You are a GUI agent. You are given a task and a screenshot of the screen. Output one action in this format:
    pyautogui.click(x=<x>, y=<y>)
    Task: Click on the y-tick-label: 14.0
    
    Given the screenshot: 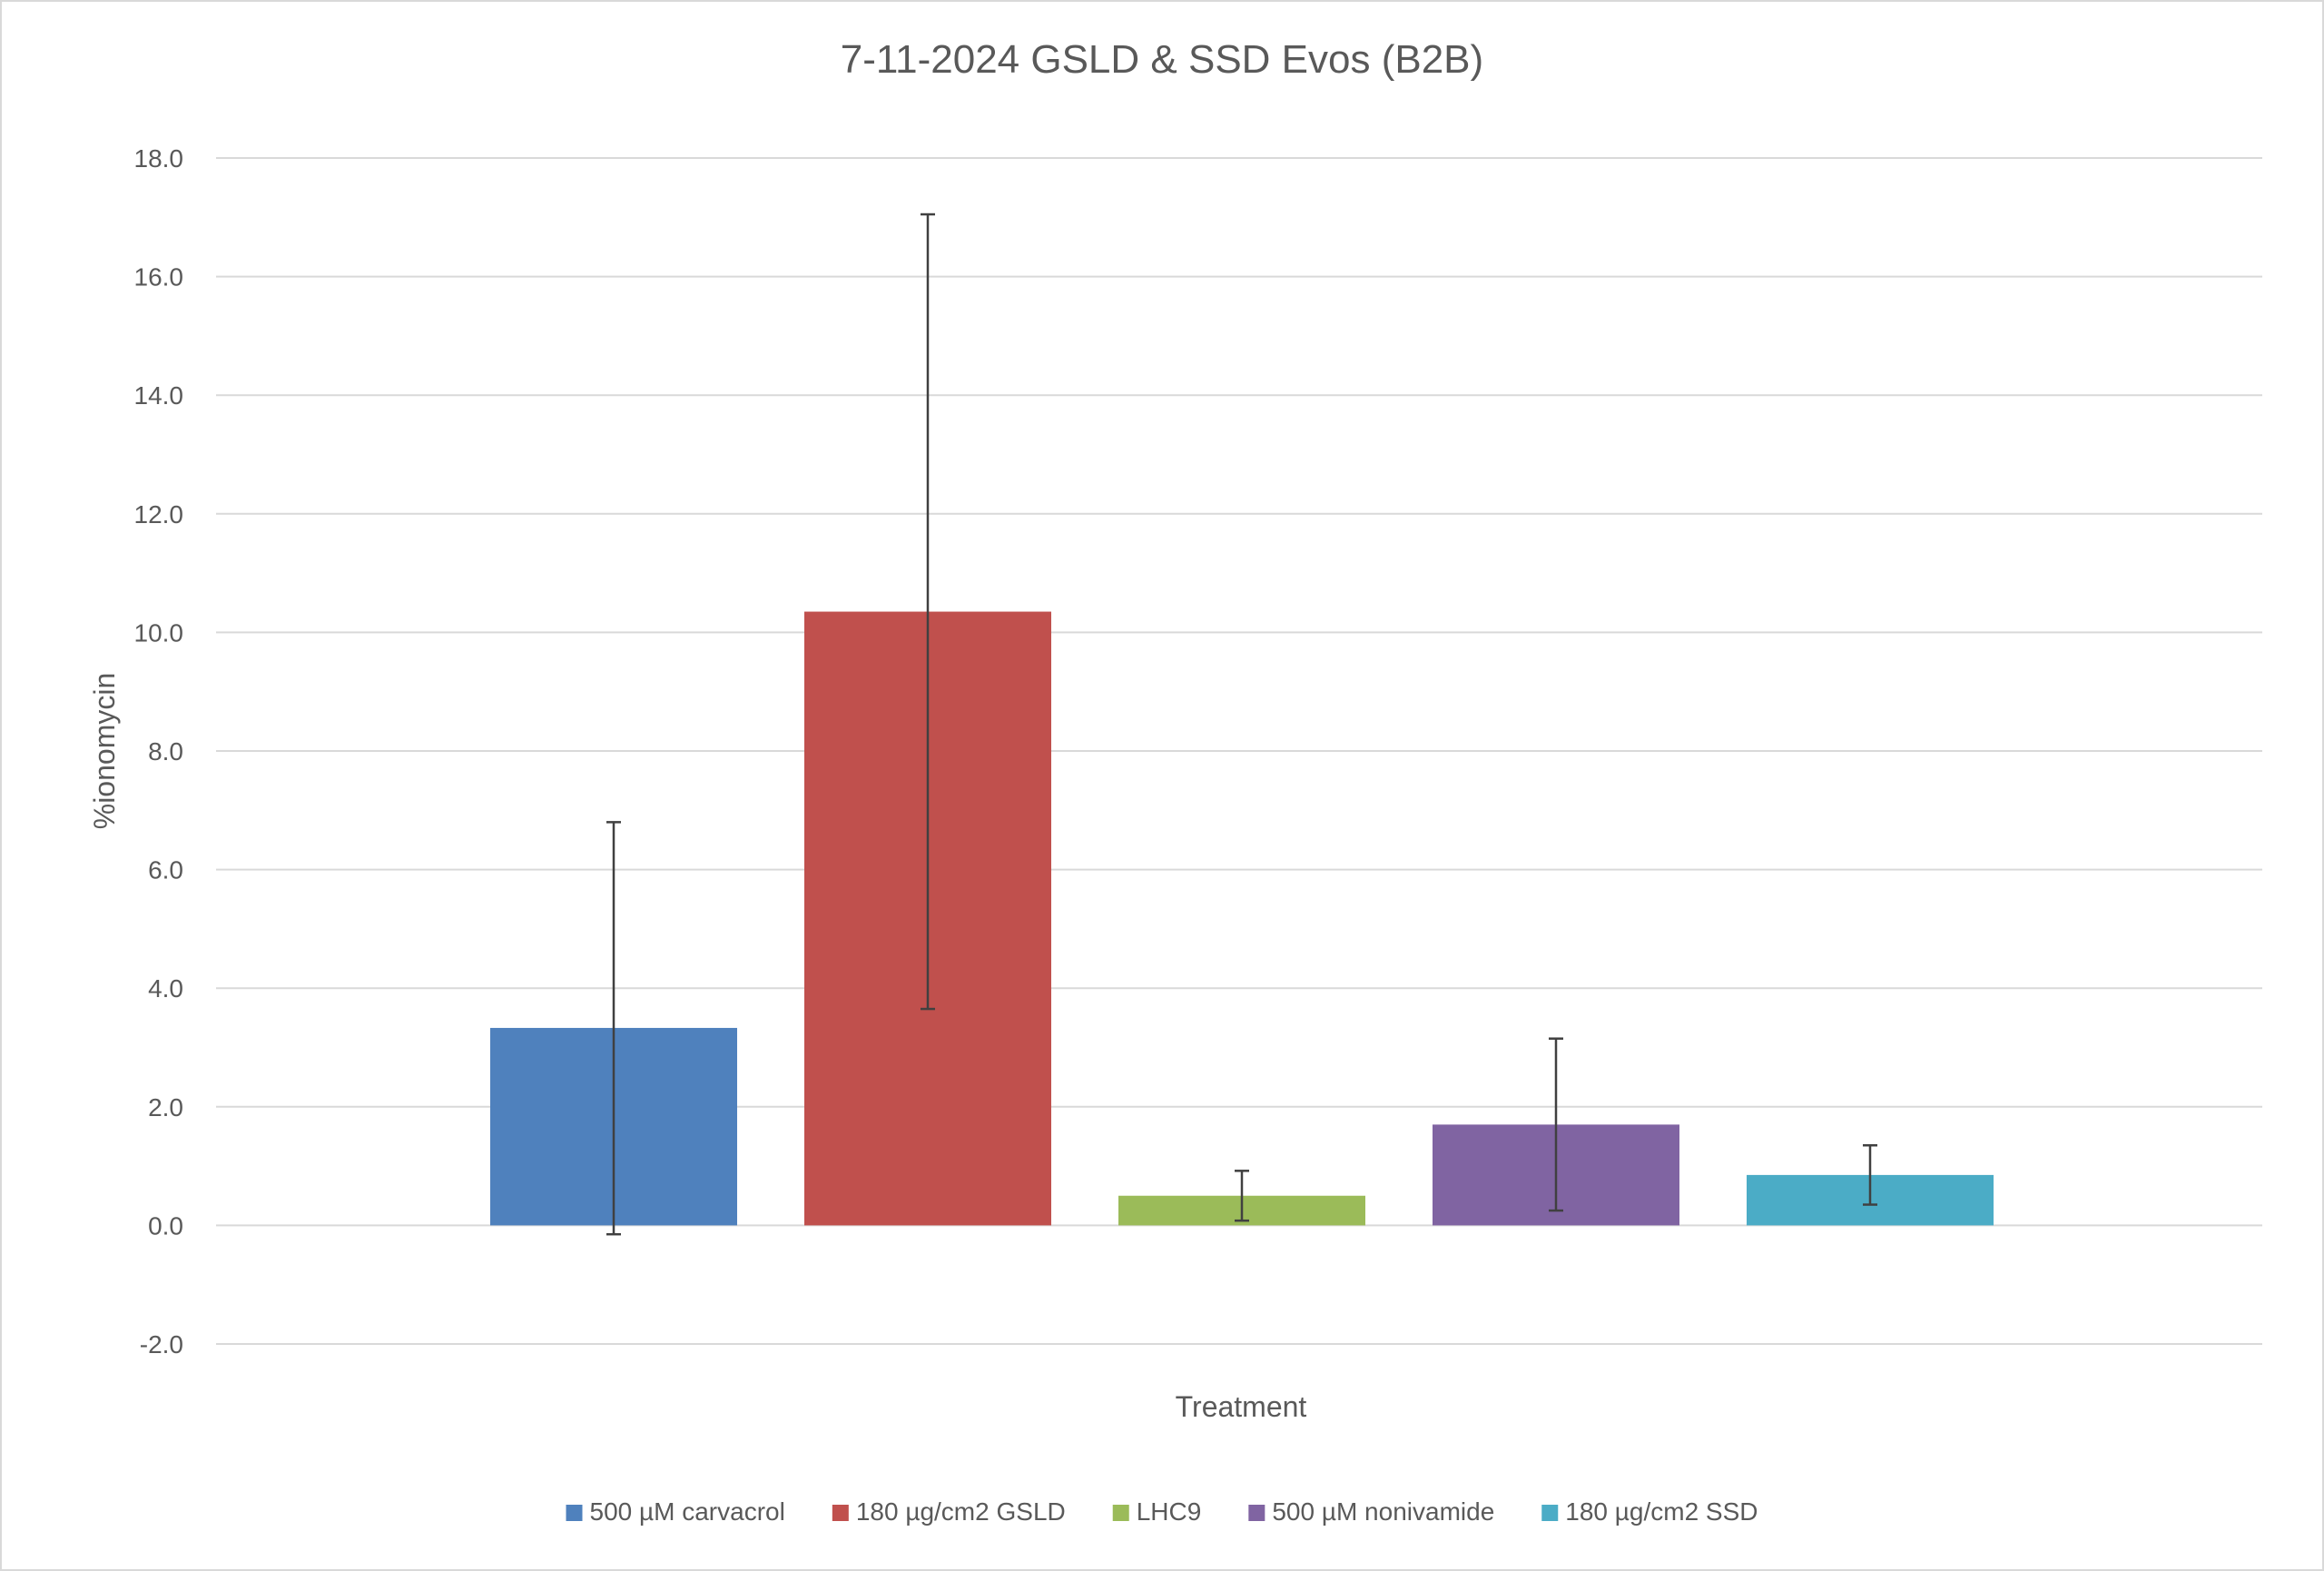 What is the action you would take?
    pyautogui.click(x=159, y=395)
    